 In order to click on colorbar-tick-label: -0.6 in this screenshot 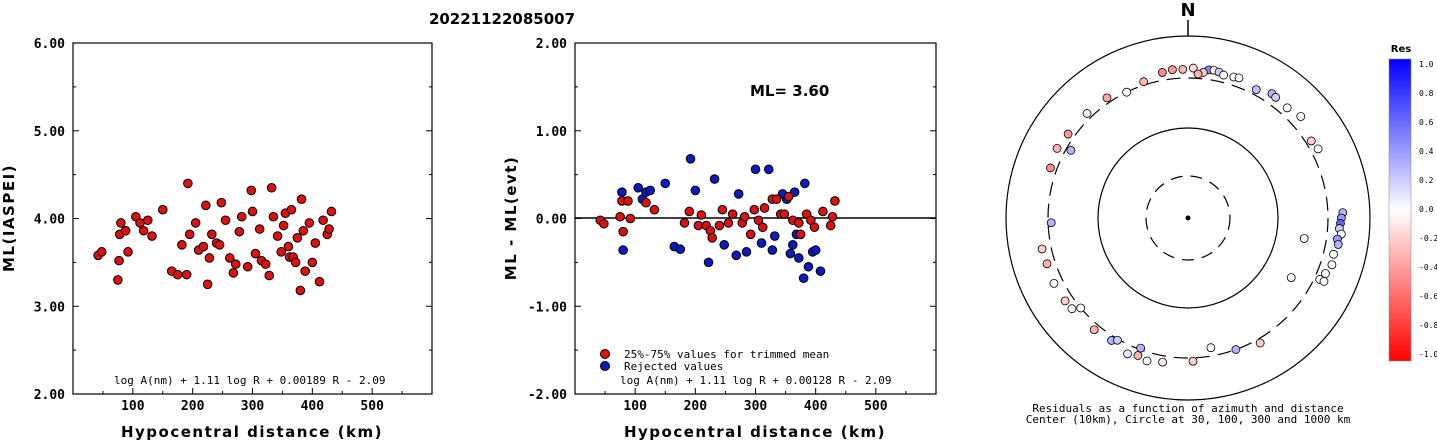, I will do `click(1428, 296)`.